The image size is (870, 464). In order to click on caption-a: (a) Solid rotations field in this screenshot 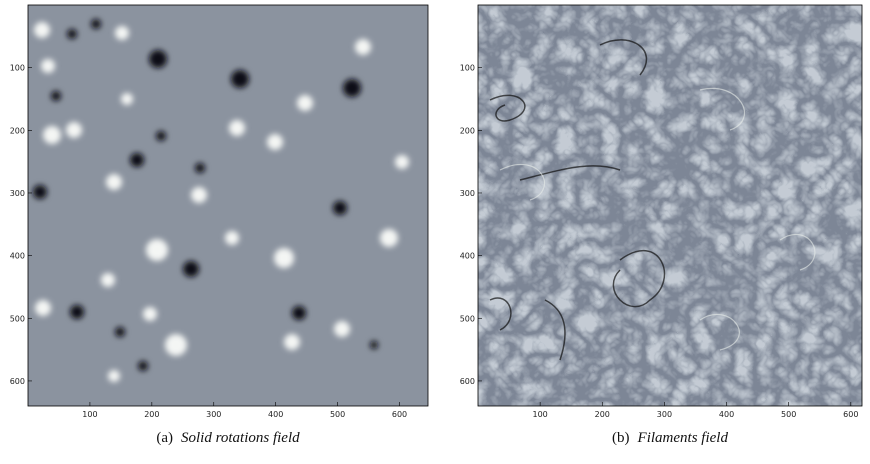, I will do `click(228, 438)`.